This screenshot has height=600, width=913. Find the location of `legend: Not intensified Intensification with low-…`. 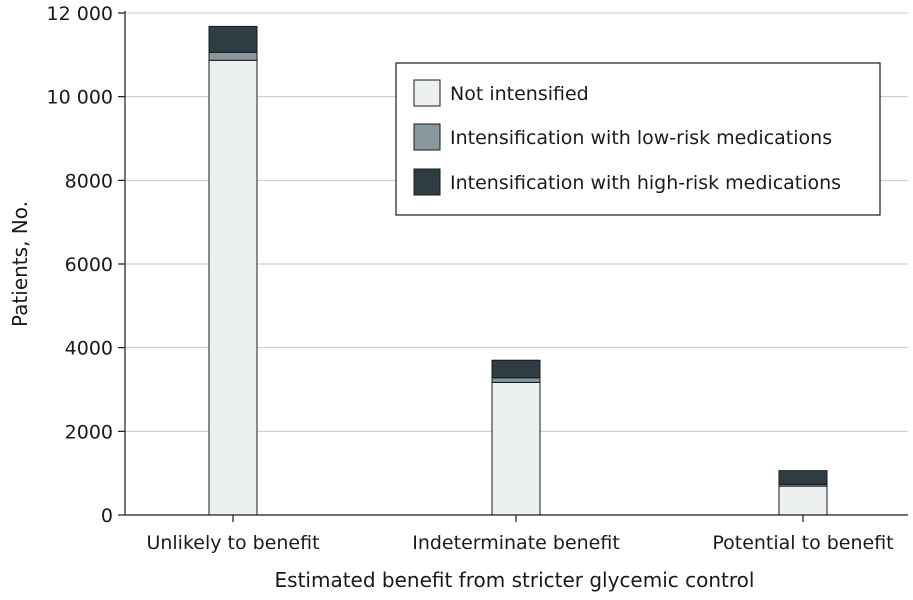

legend: Not intensified Intensification with low-… is located at coordinates (638, 139).